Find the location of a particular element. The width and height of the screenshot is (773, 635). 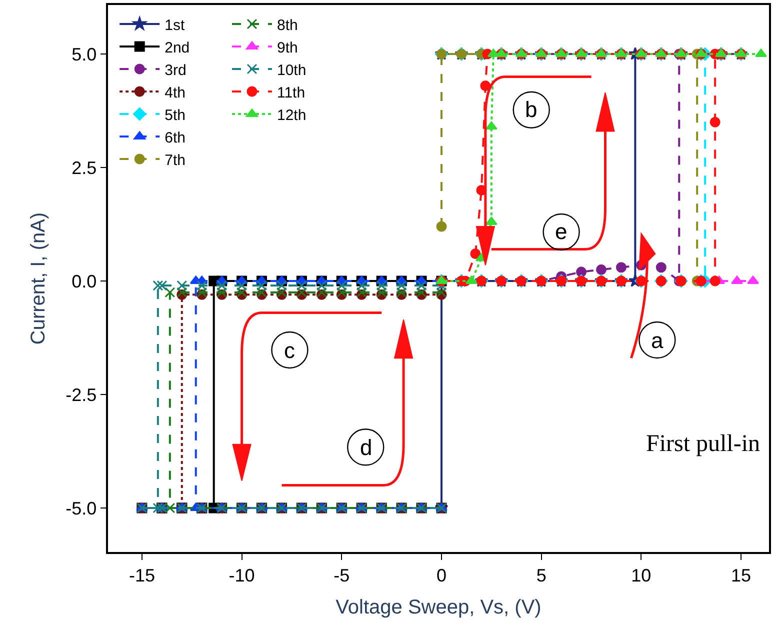

legend-label: 7th is located at coordinates (175, 160).